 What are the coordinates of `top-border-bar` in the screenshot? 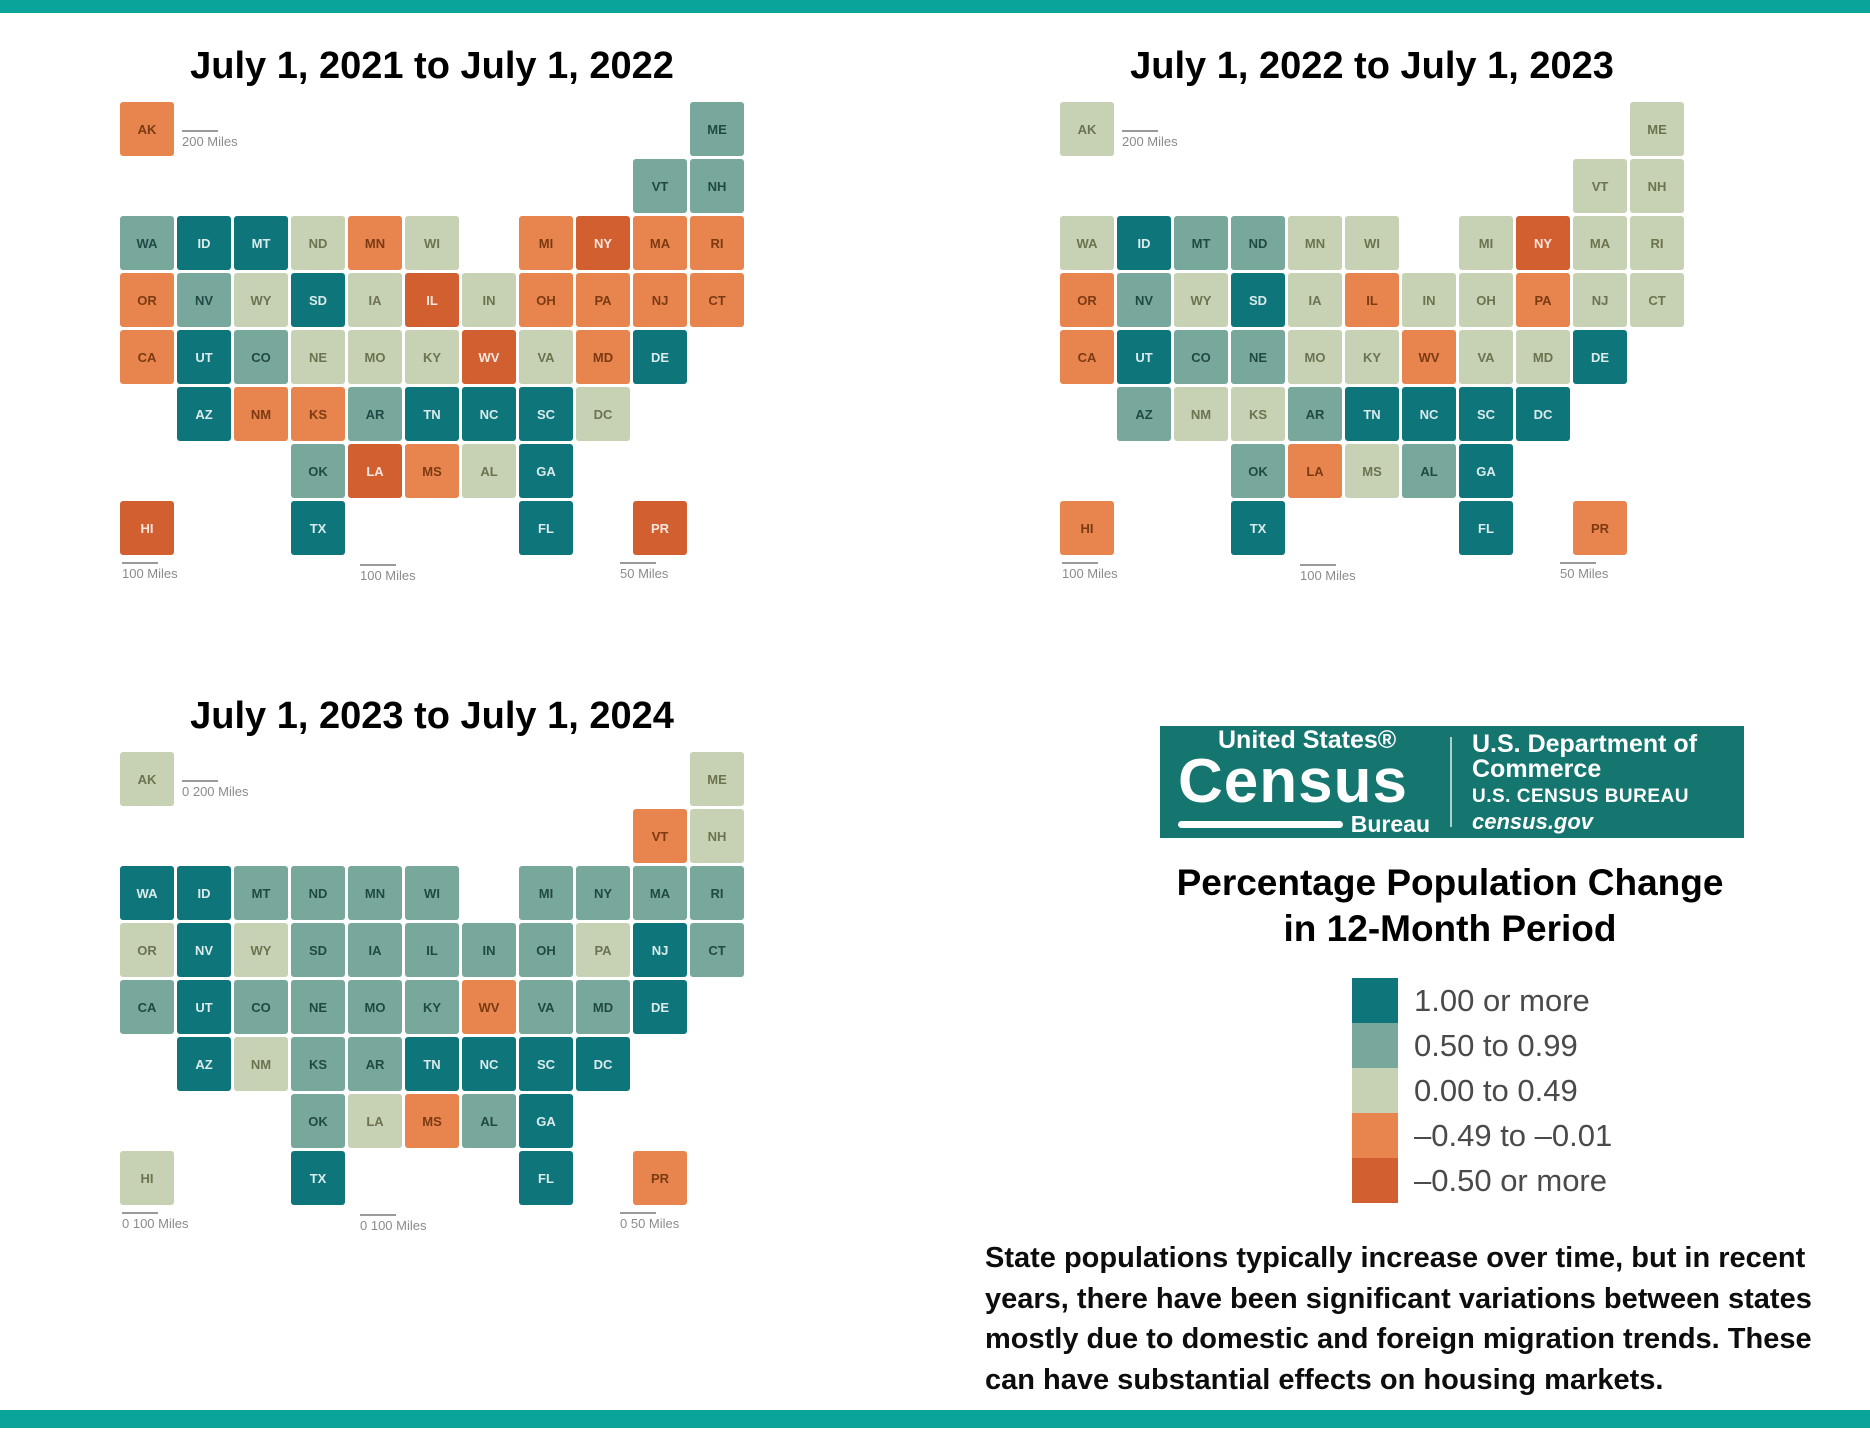 It's located at (935, 6).